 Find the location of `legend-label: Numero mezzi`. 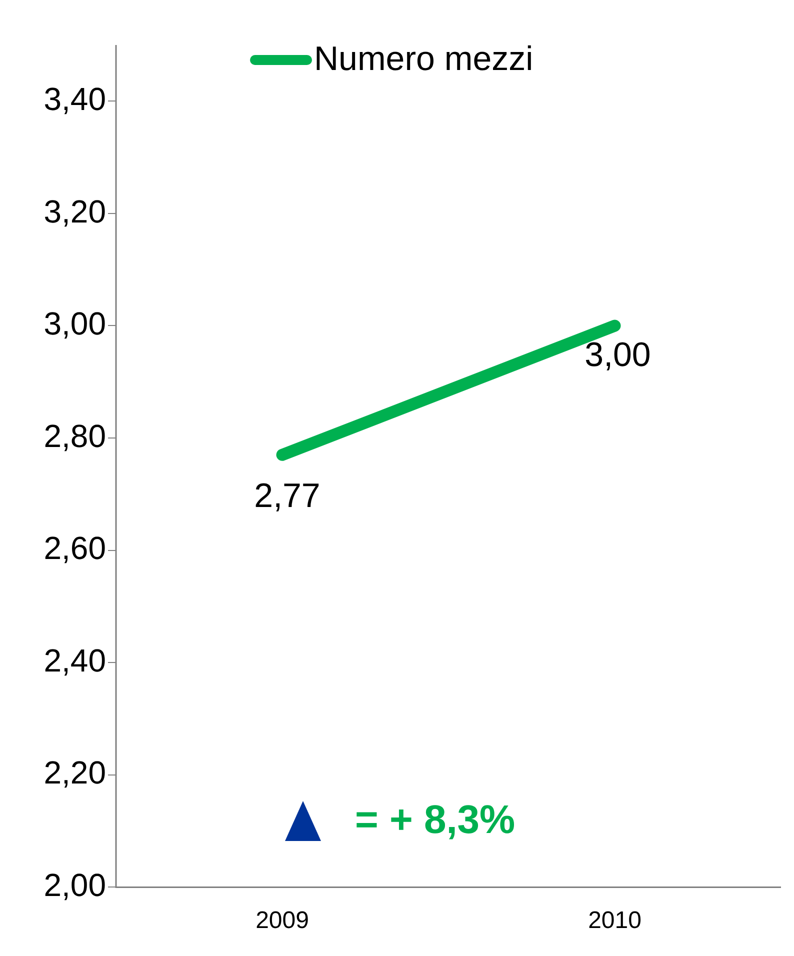

legend-label: Numero mezzi is located at coordinates (424, 59).